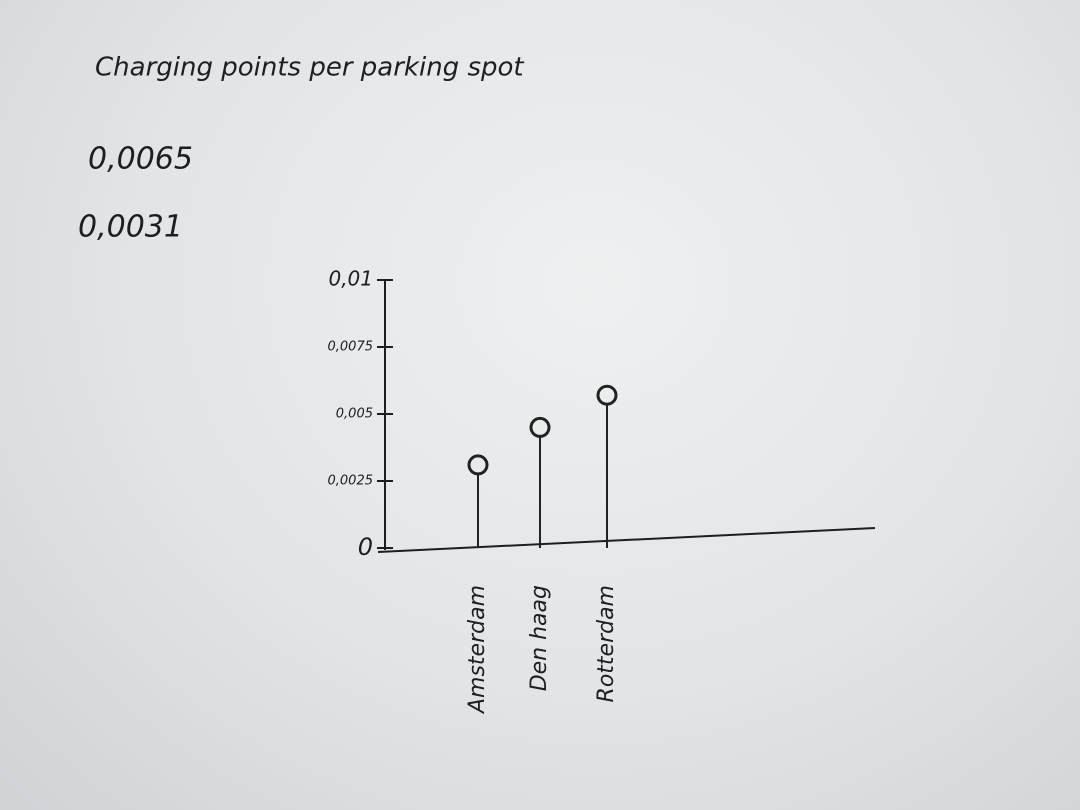 The width and height of the screenshot is (1080, 810). What do you see at coordinates (350, 279) in the screenshot?
I see `y-tick-label: 0,01` at bounding box center [350, 279].